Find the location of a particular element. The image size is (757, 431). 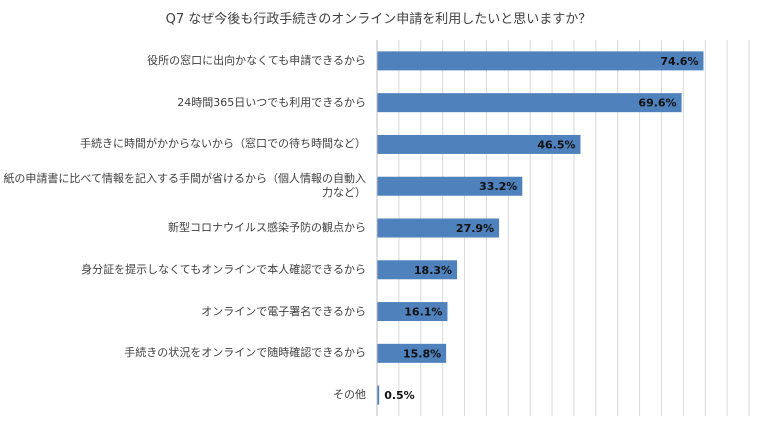

data-label: 16.1% is located at coordinates (423, 312).